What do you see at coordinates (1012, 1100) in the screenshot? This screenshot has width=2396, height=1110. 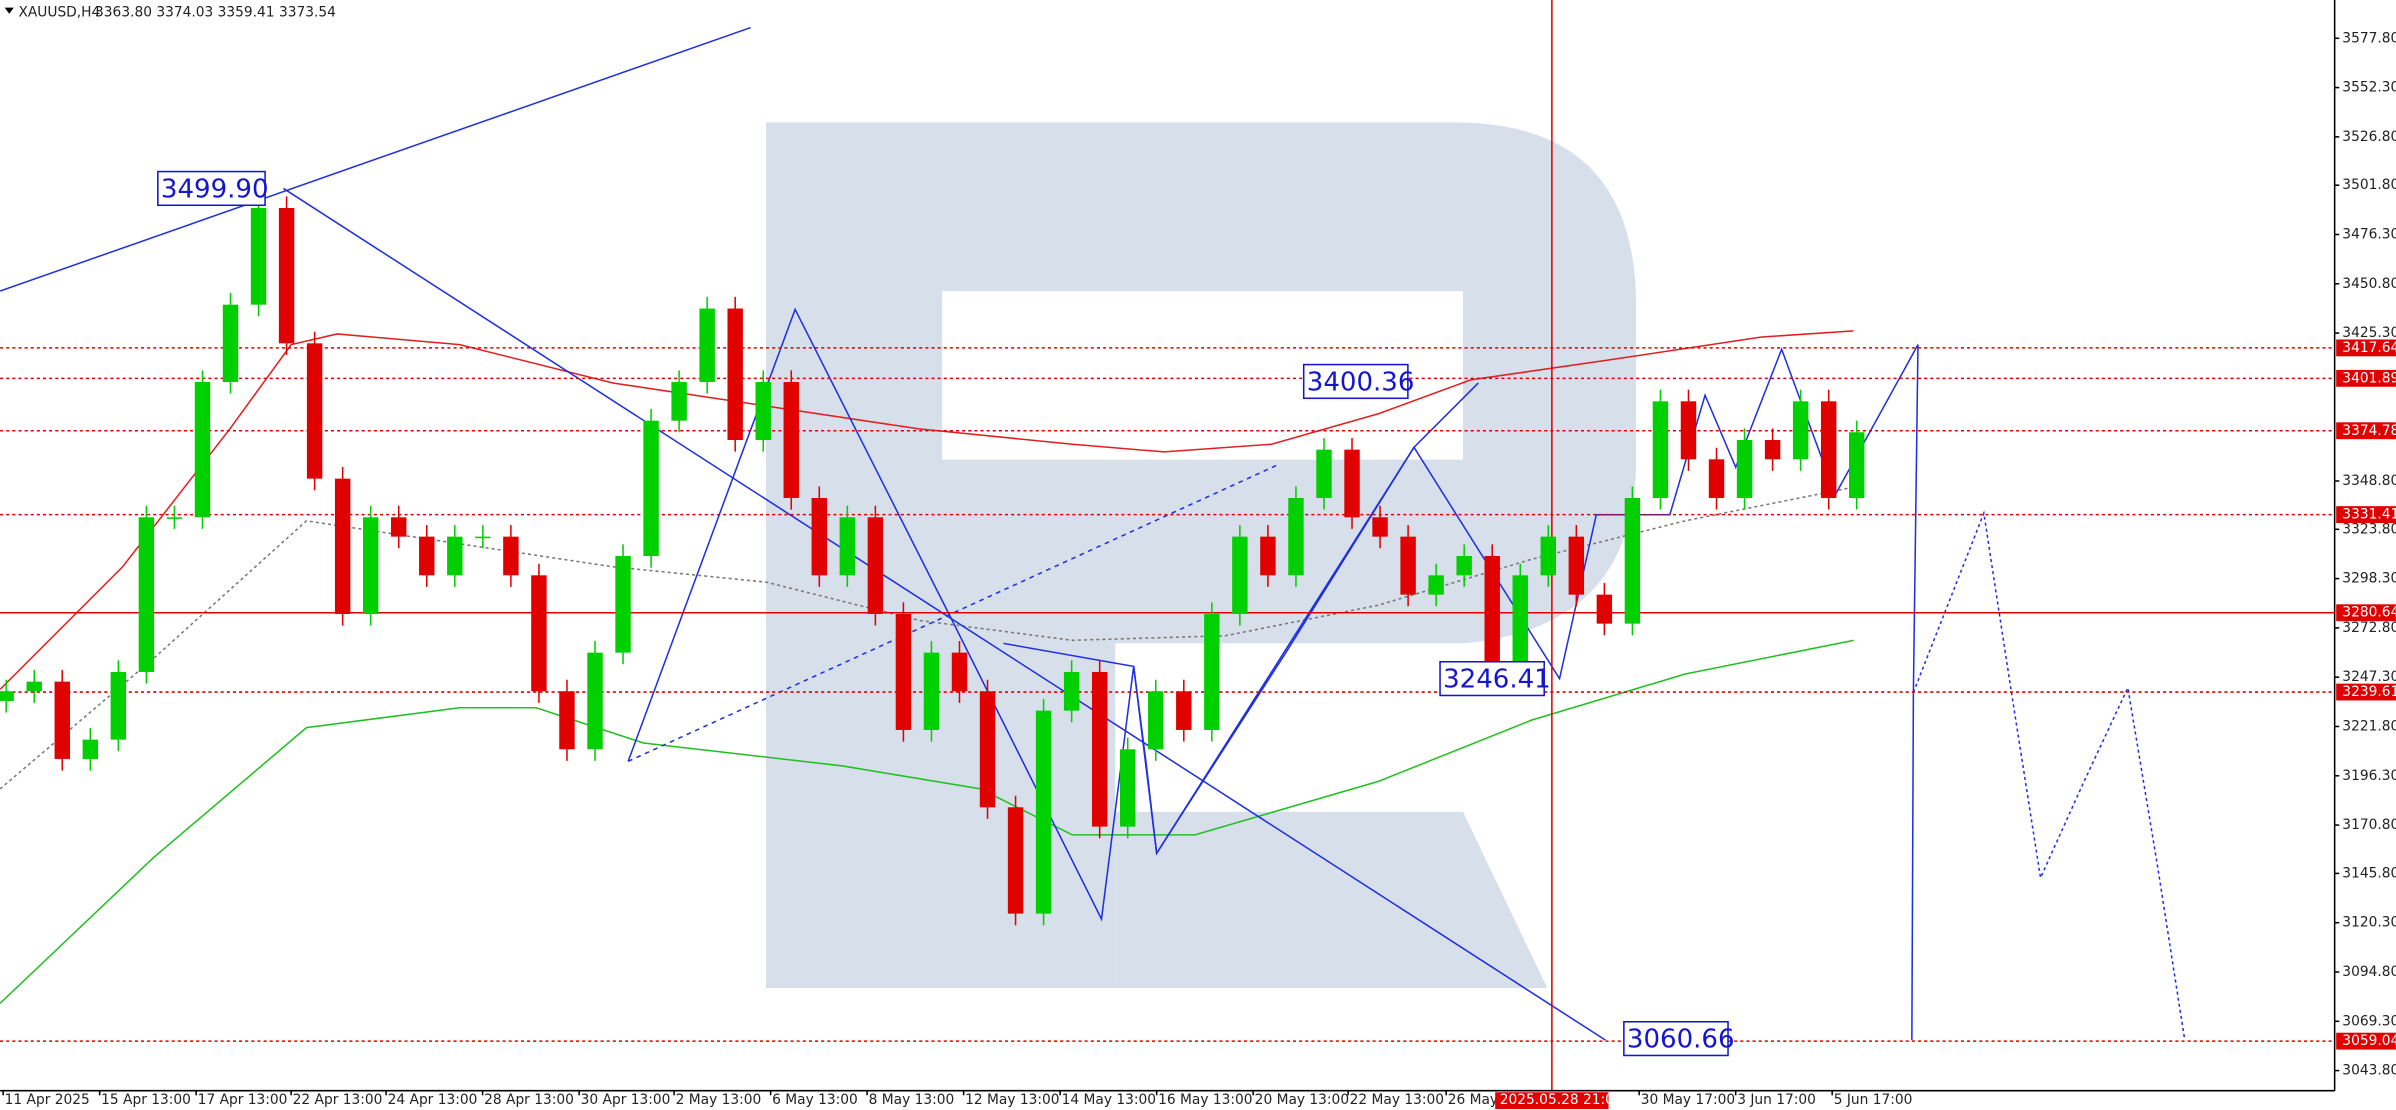 I see `x-tick-label: 12 May 13:00` at bounding box center [1012, 1100].